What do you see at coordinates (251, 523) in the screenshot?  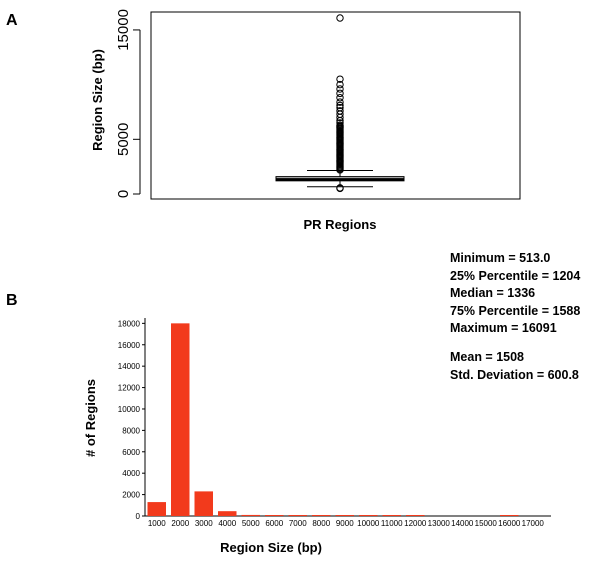 I see `histogram-x-tick-label: 5000` at bounding box center [251, 523].